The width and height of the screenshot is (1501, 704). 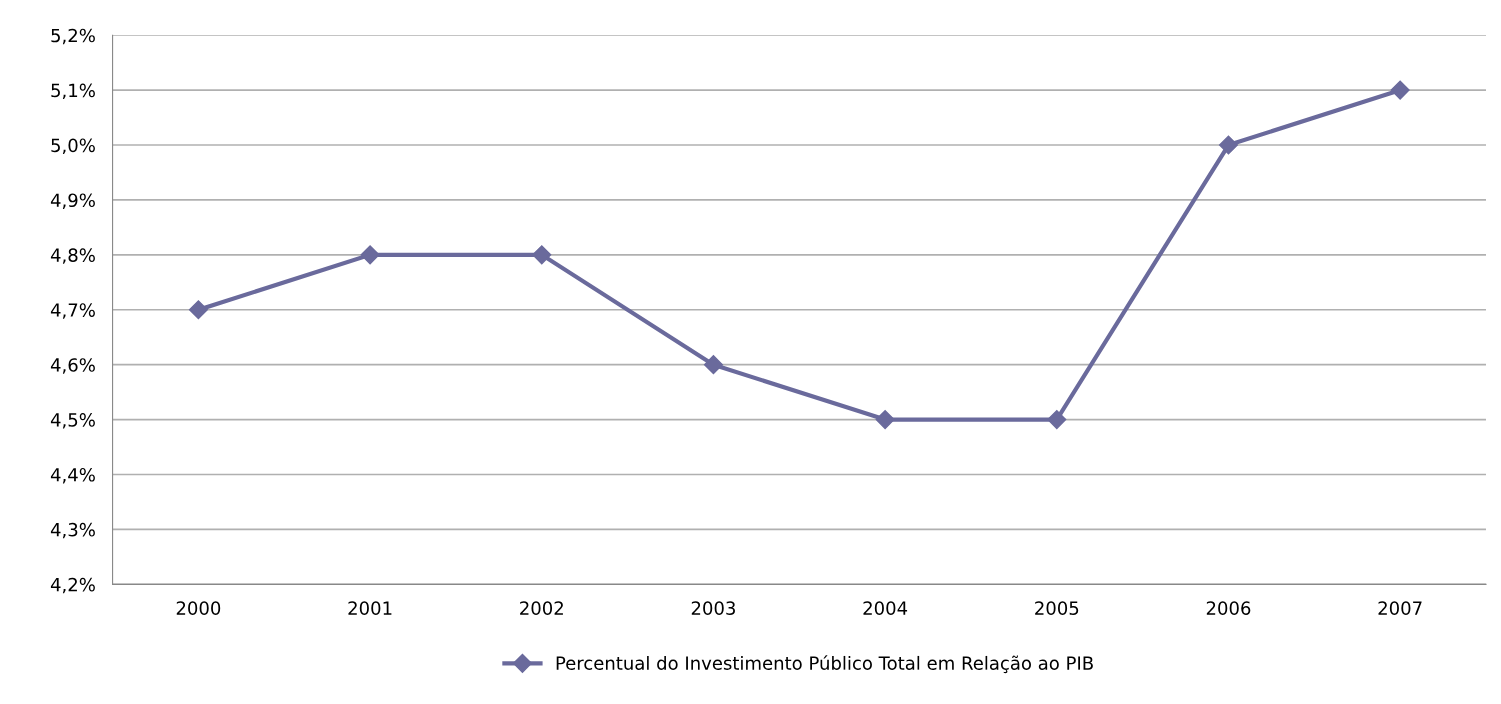 What do you see at coordinates (72, 585) in the screenshot?
I see `y-tick-label: 4,2%` at bounding box center [72, 585].